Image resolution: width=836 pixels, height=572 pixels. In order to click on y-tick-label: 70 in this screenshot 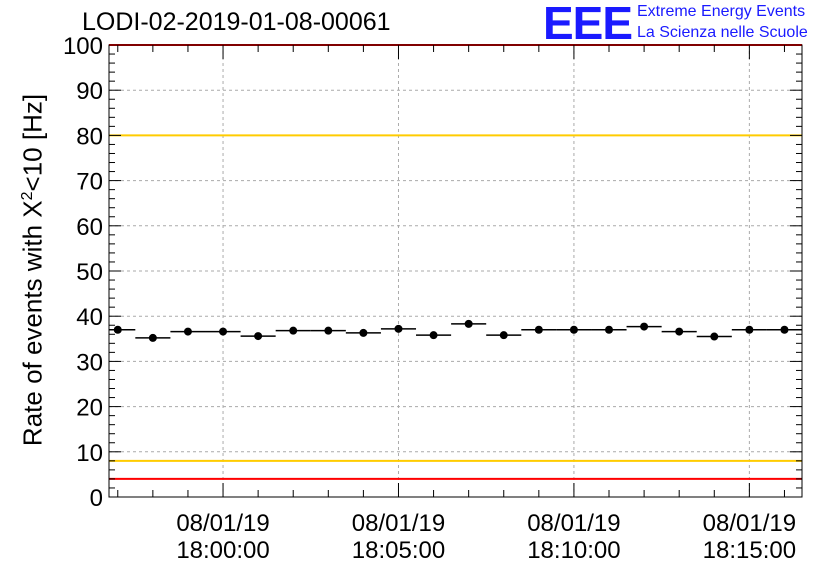, I will do `click(89, 182)`.